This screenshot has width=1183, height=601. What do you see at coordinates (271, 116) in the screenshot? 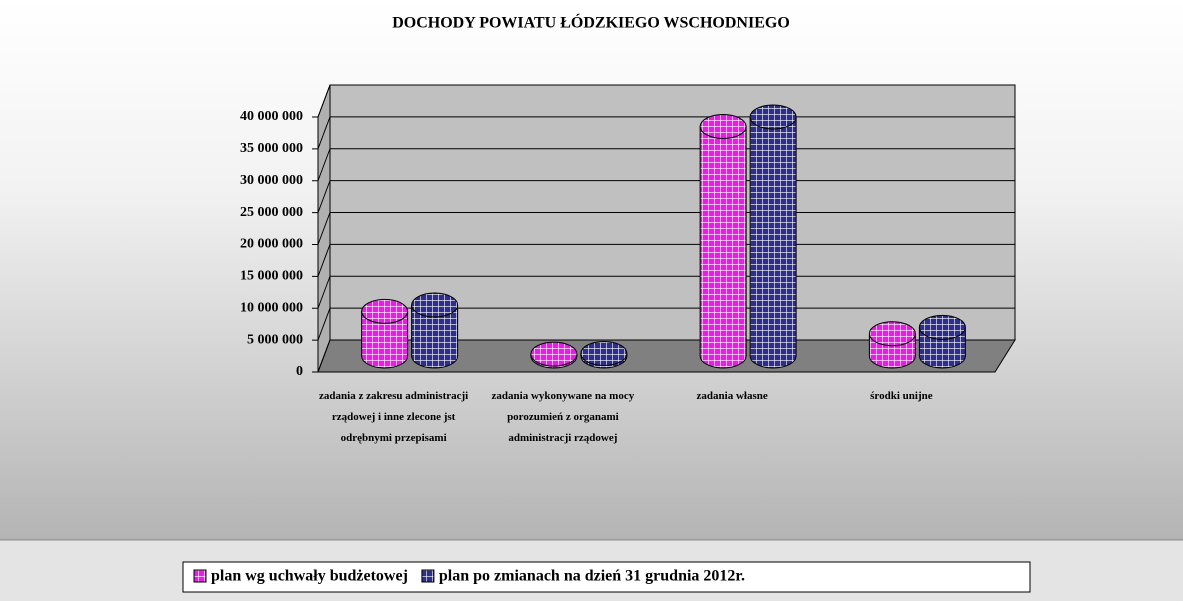
I see `y-tick-label: 40 000 000` at bounding box center [271, 116].